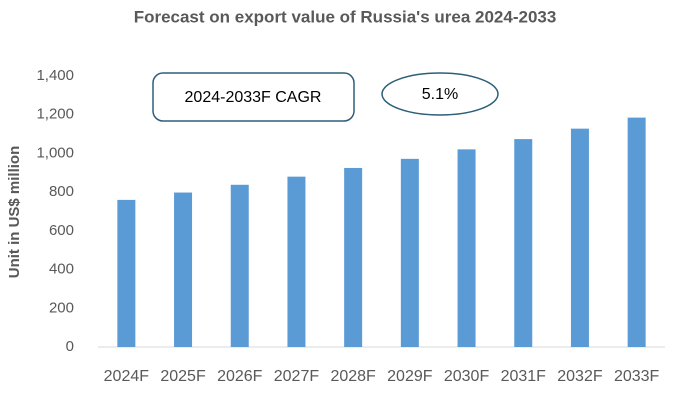  I want to click on annotation-box, so click(253, 97).